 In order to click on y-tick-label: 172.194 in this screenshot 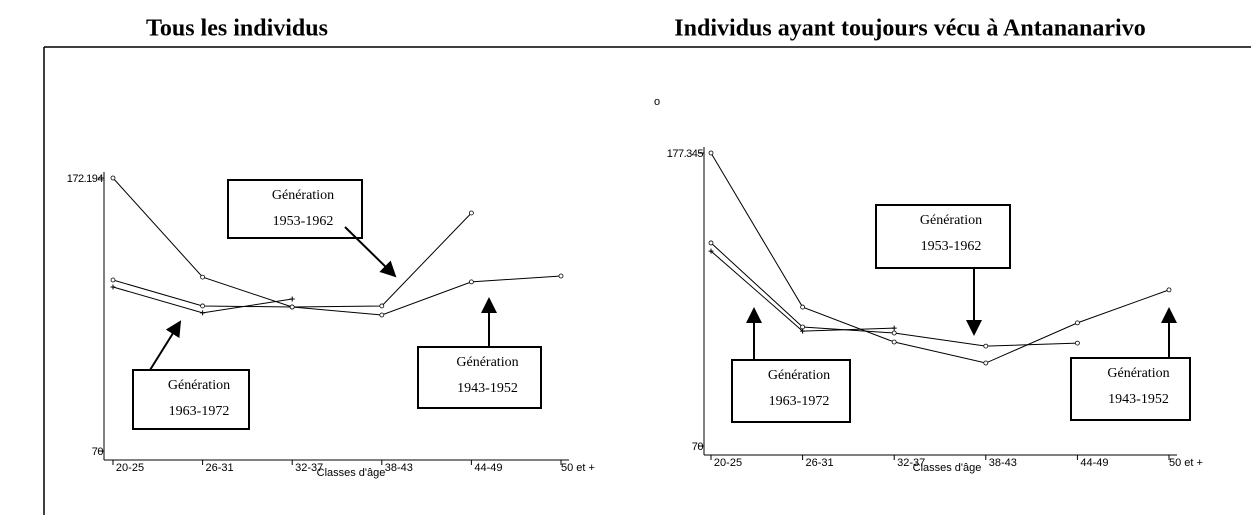, I will do `click(85, 179)`.